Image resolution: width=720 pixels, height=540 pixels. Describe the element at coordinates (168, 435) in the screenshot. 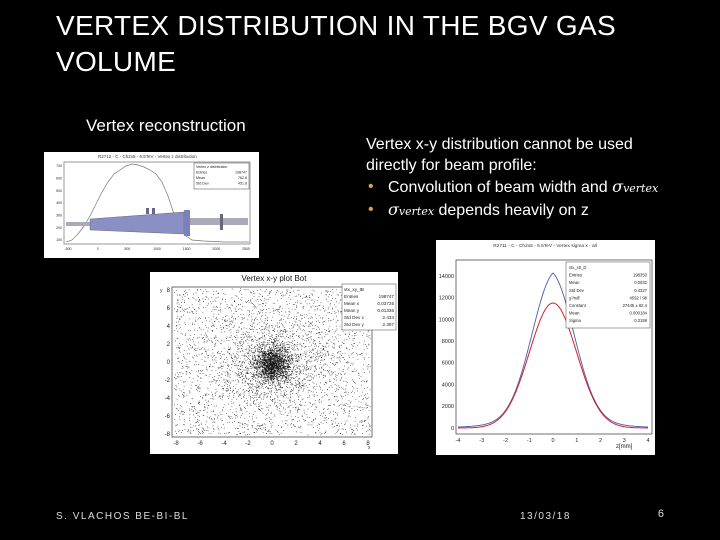

I see `y-tick-label: -8` at that location.